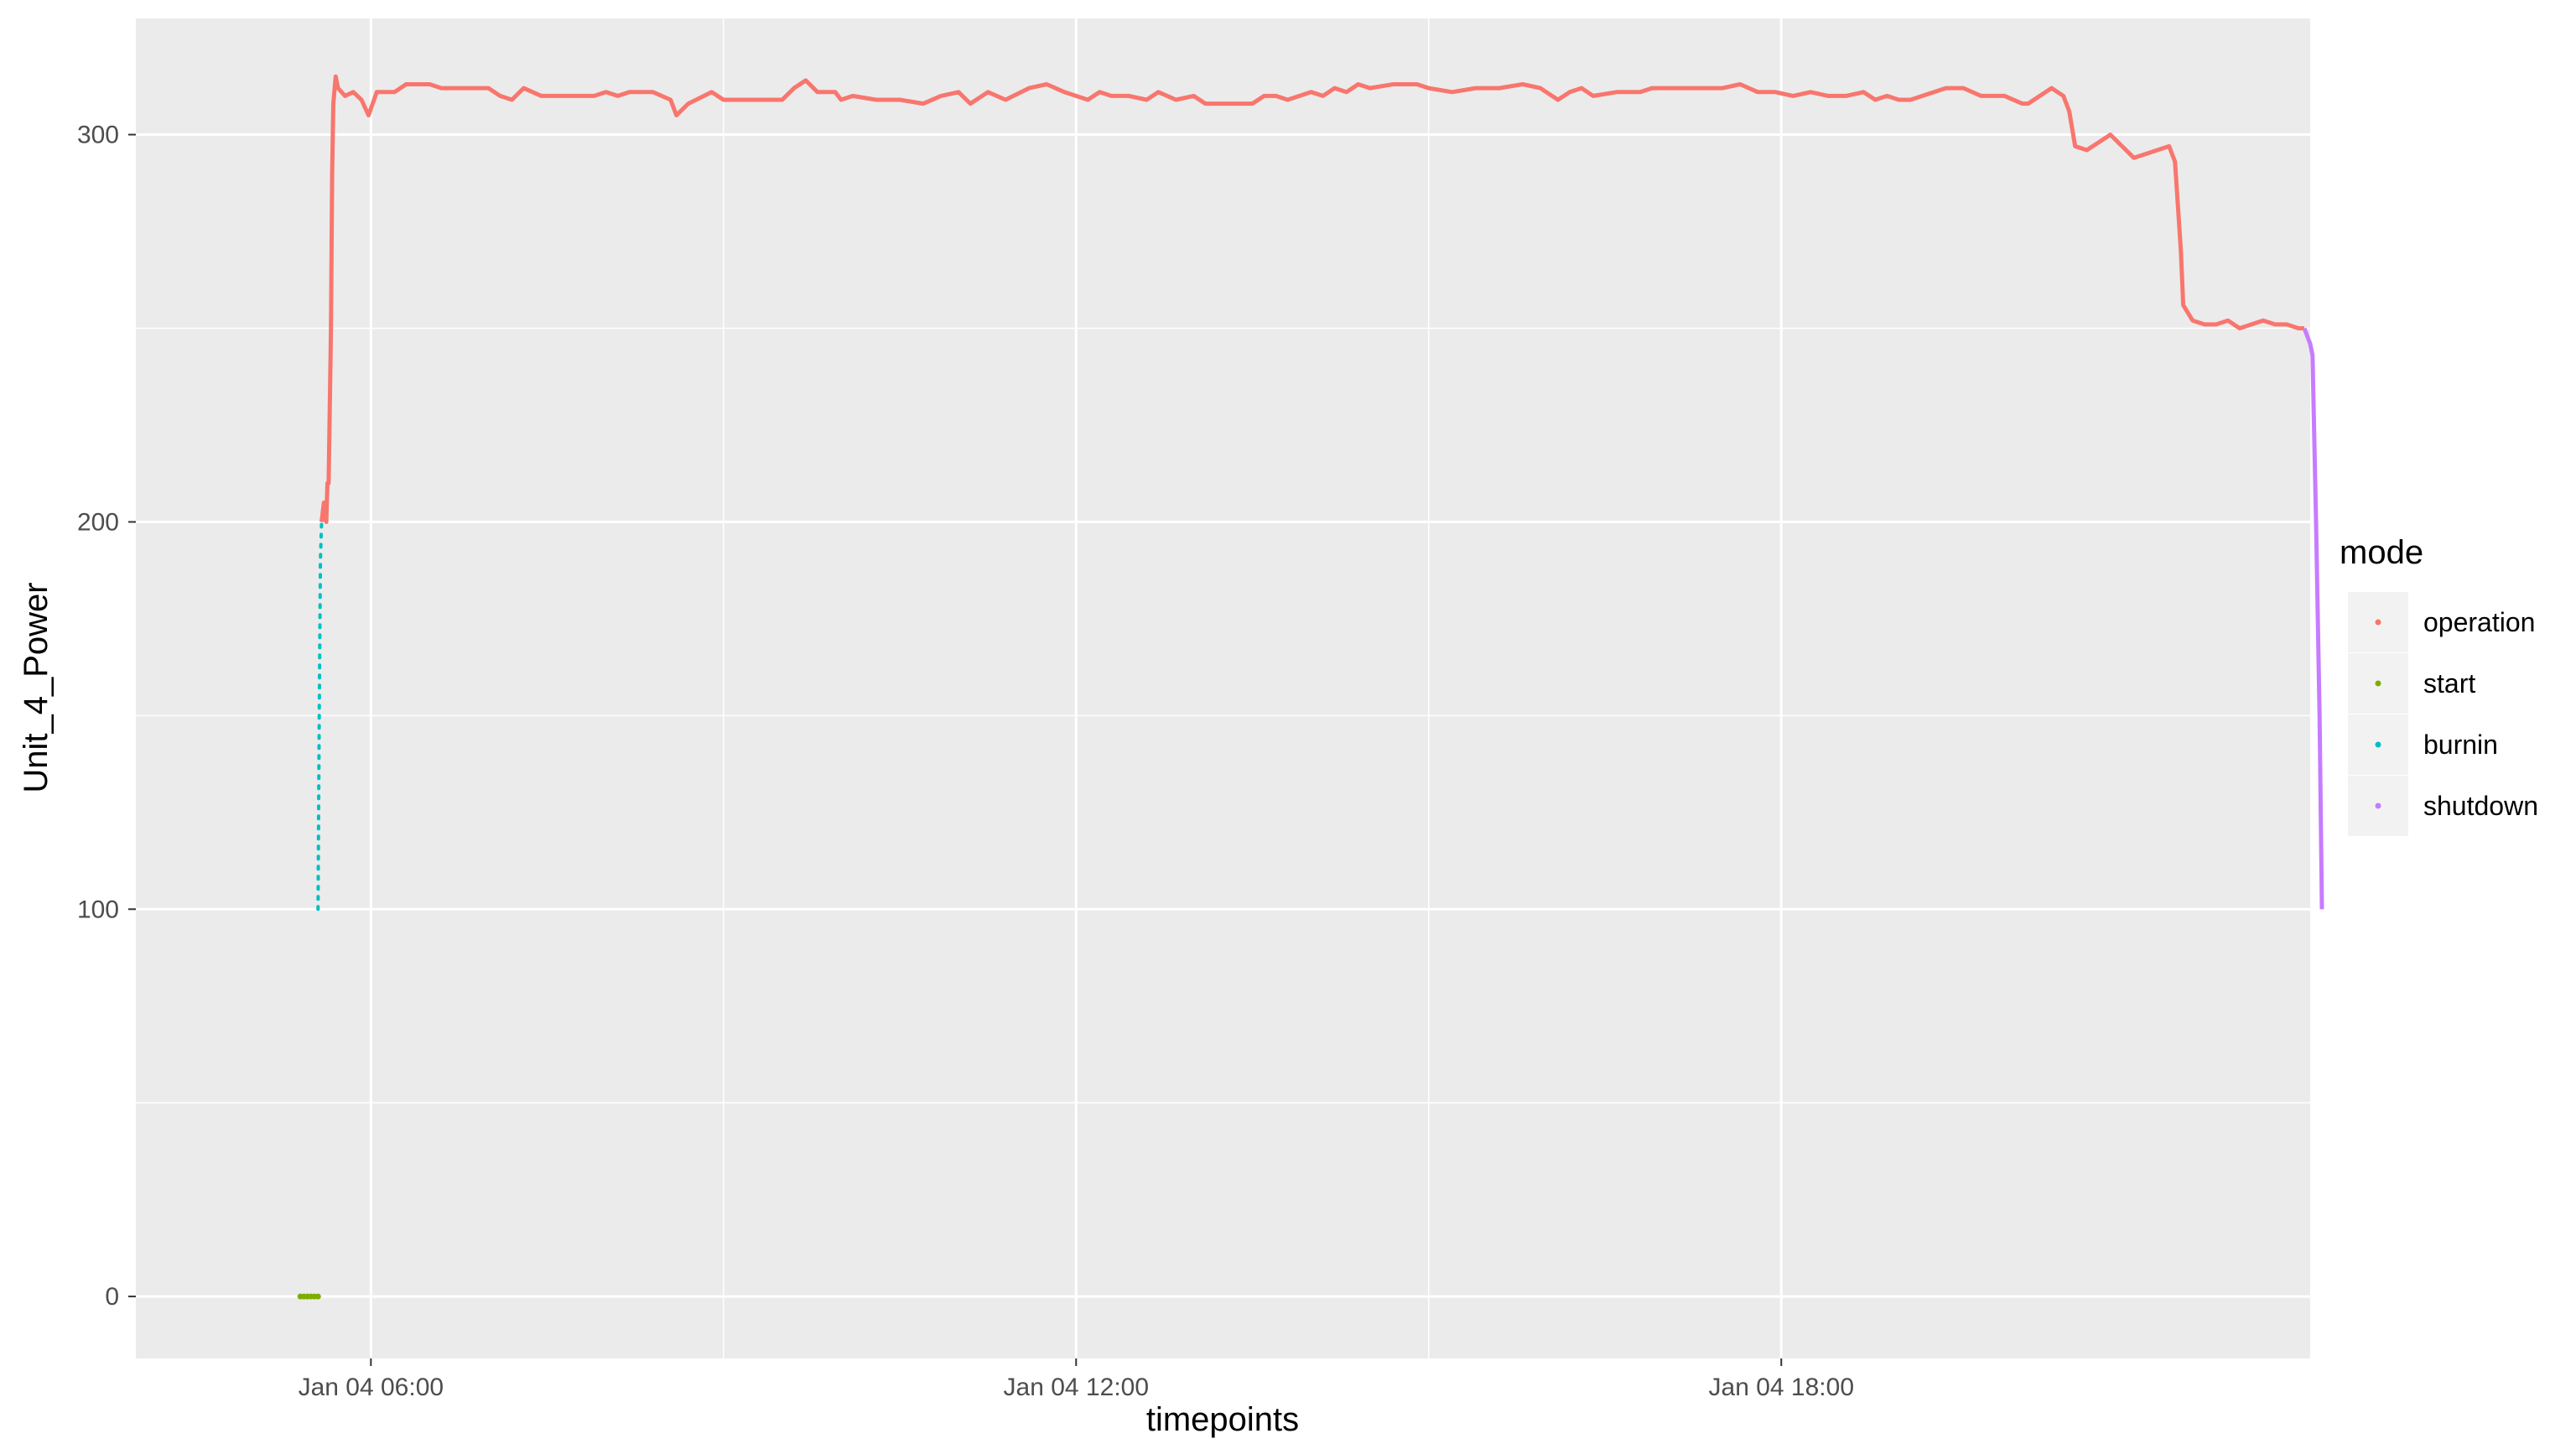  Describe the element at coordinates (98, 909) in the screenshot. I see `y-tick-label: 100` at that location.